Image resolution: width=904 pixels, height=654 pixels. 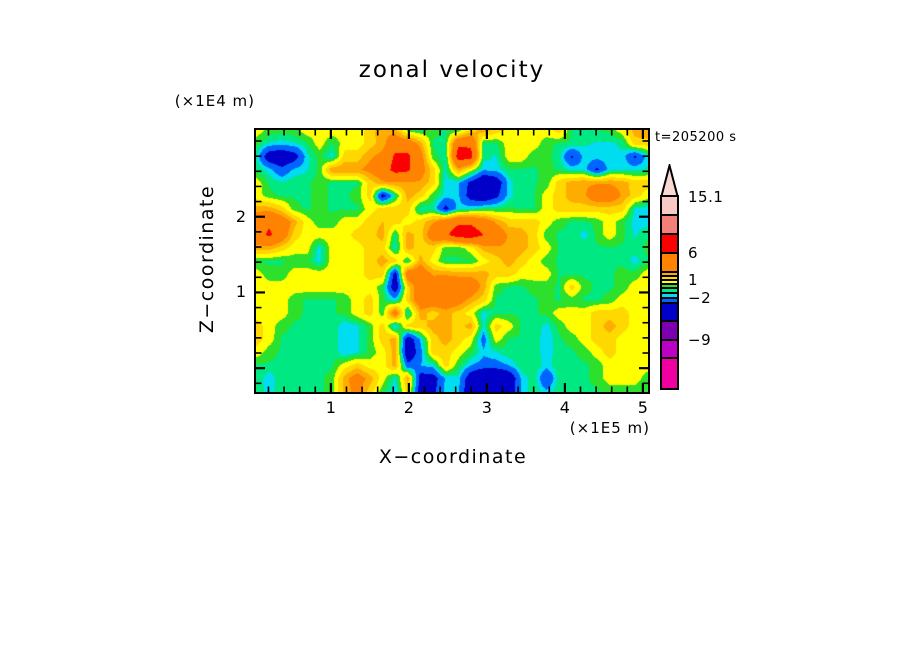 I want to click on x-tick-label: 1, so click(x=330, y=407).